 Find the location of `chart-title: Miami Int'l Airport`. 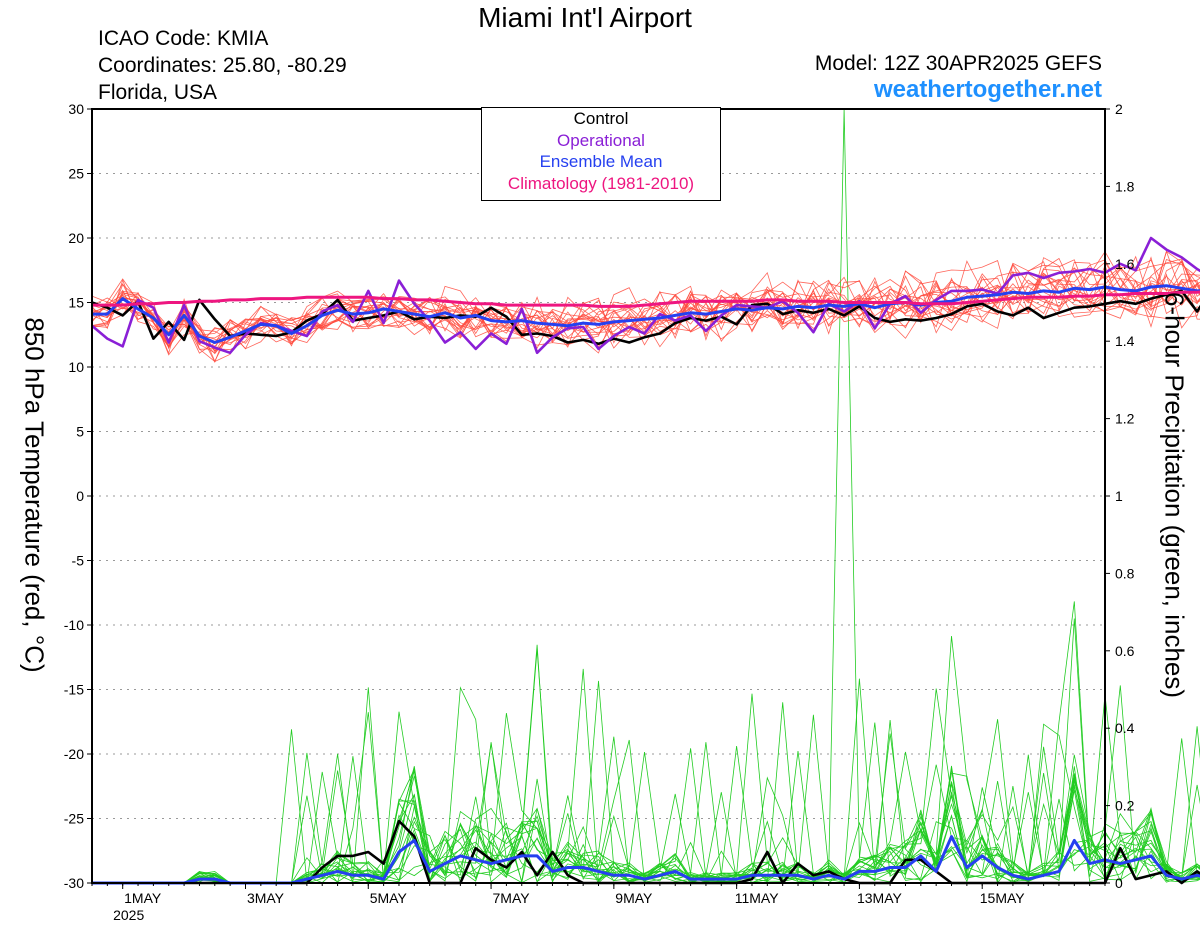

chart-title: Miami Int'l Airport is located at coordinates (585, 17).